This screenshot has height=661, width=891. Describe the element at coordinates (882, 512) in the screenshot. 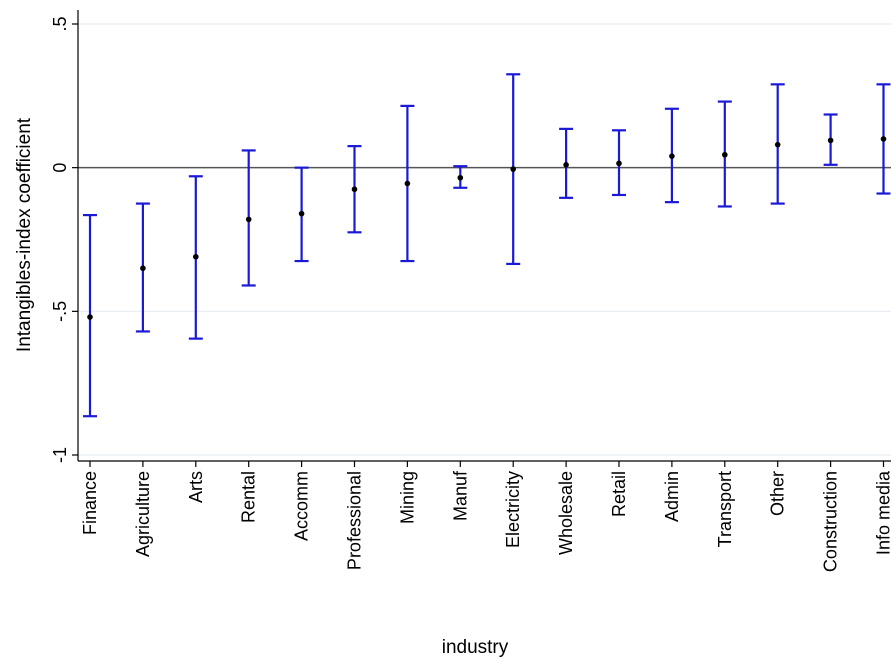

I see `x-tick-label: Info media` at that location.